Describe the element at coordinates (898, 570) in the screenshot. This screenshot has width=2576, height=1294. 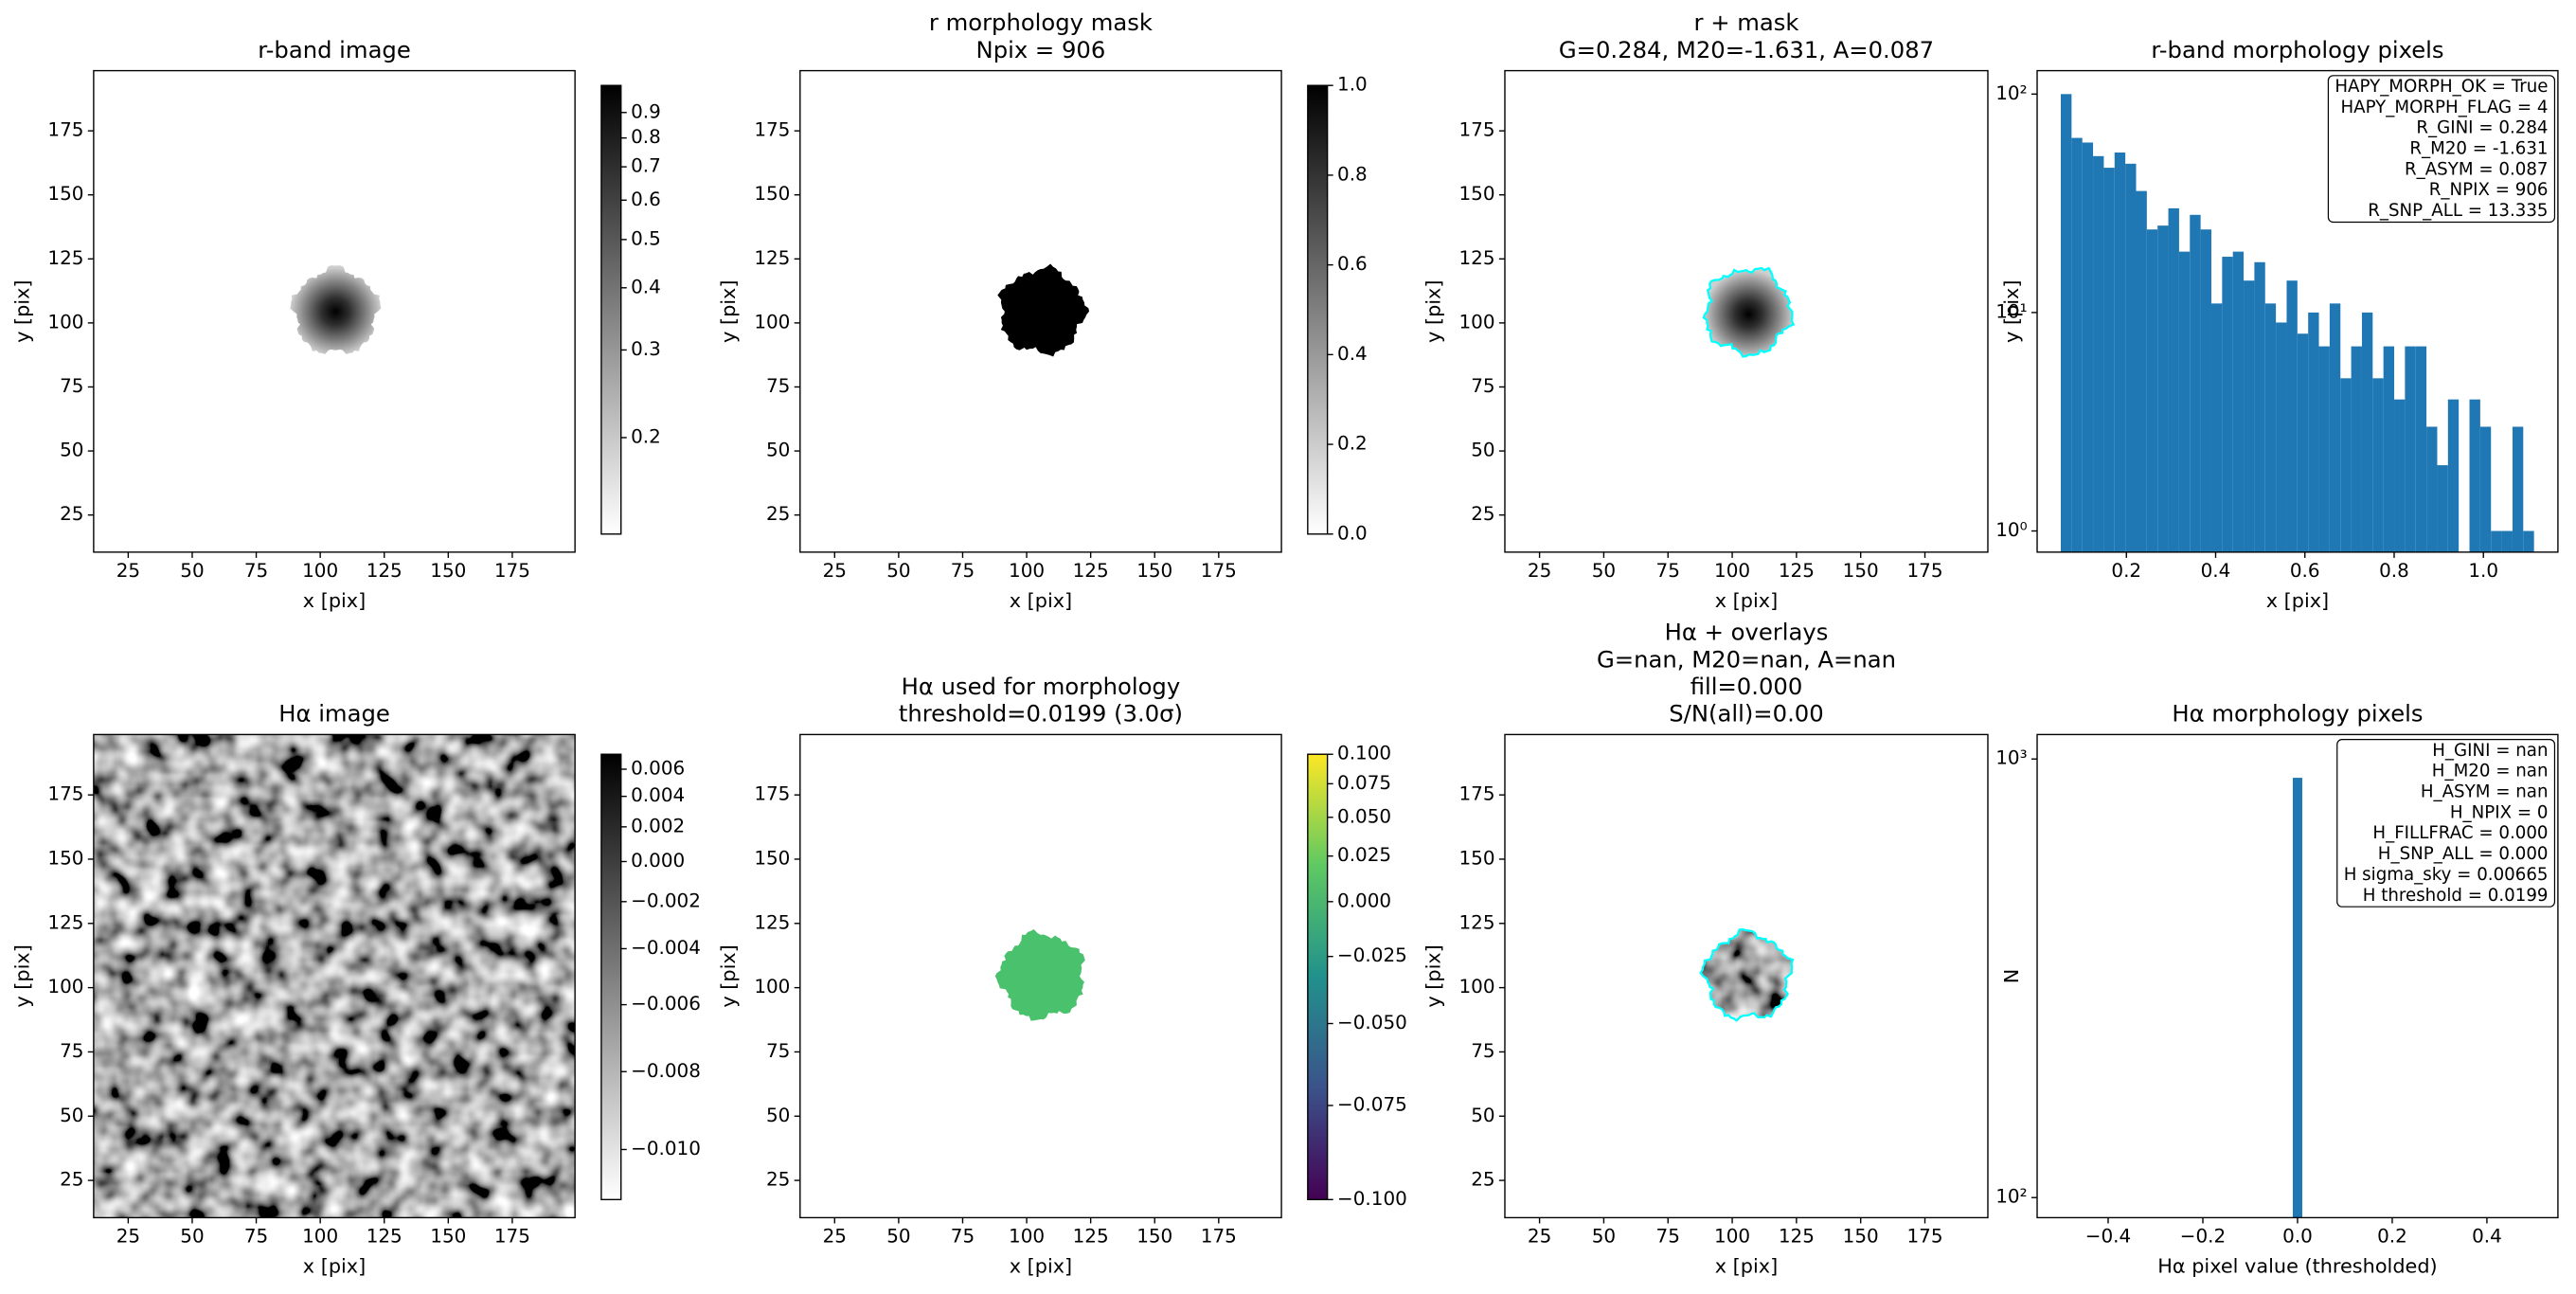
I see `x-tick-label: 50` at that location.